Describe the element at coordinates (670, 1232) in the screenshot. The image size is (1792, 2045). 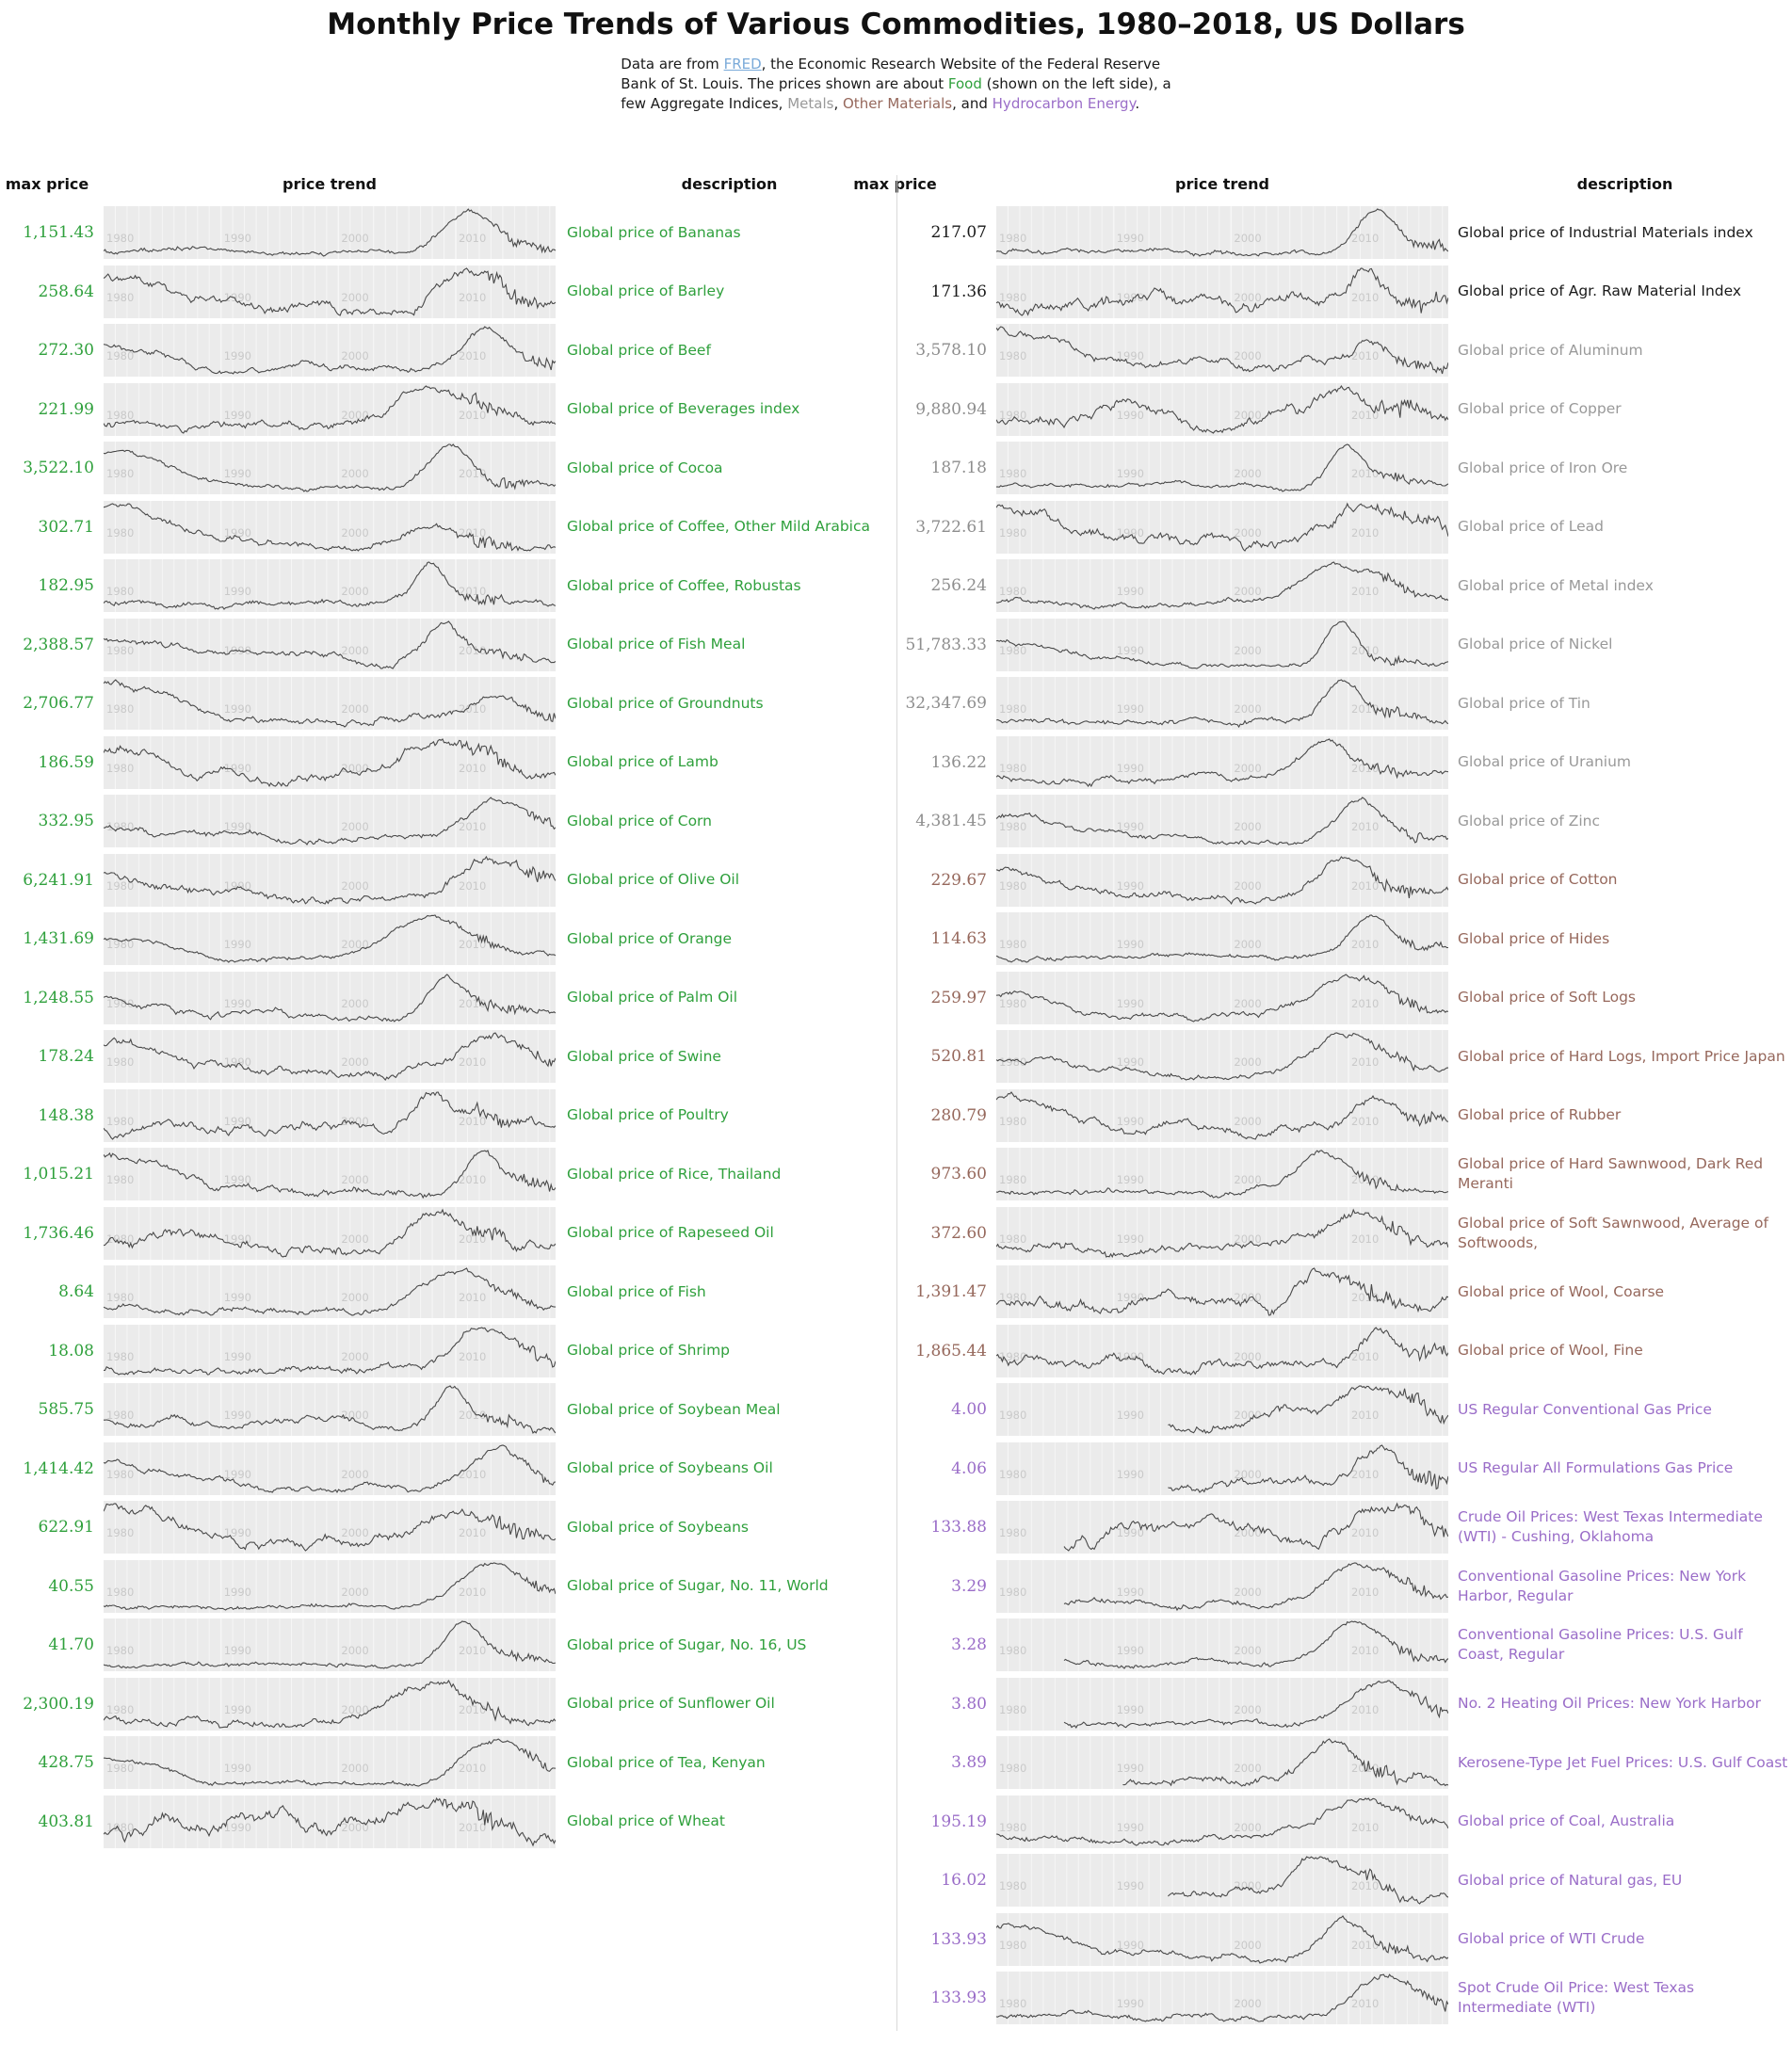
I see `commodity-description: Global price of Rapeseed Oil` at that location.